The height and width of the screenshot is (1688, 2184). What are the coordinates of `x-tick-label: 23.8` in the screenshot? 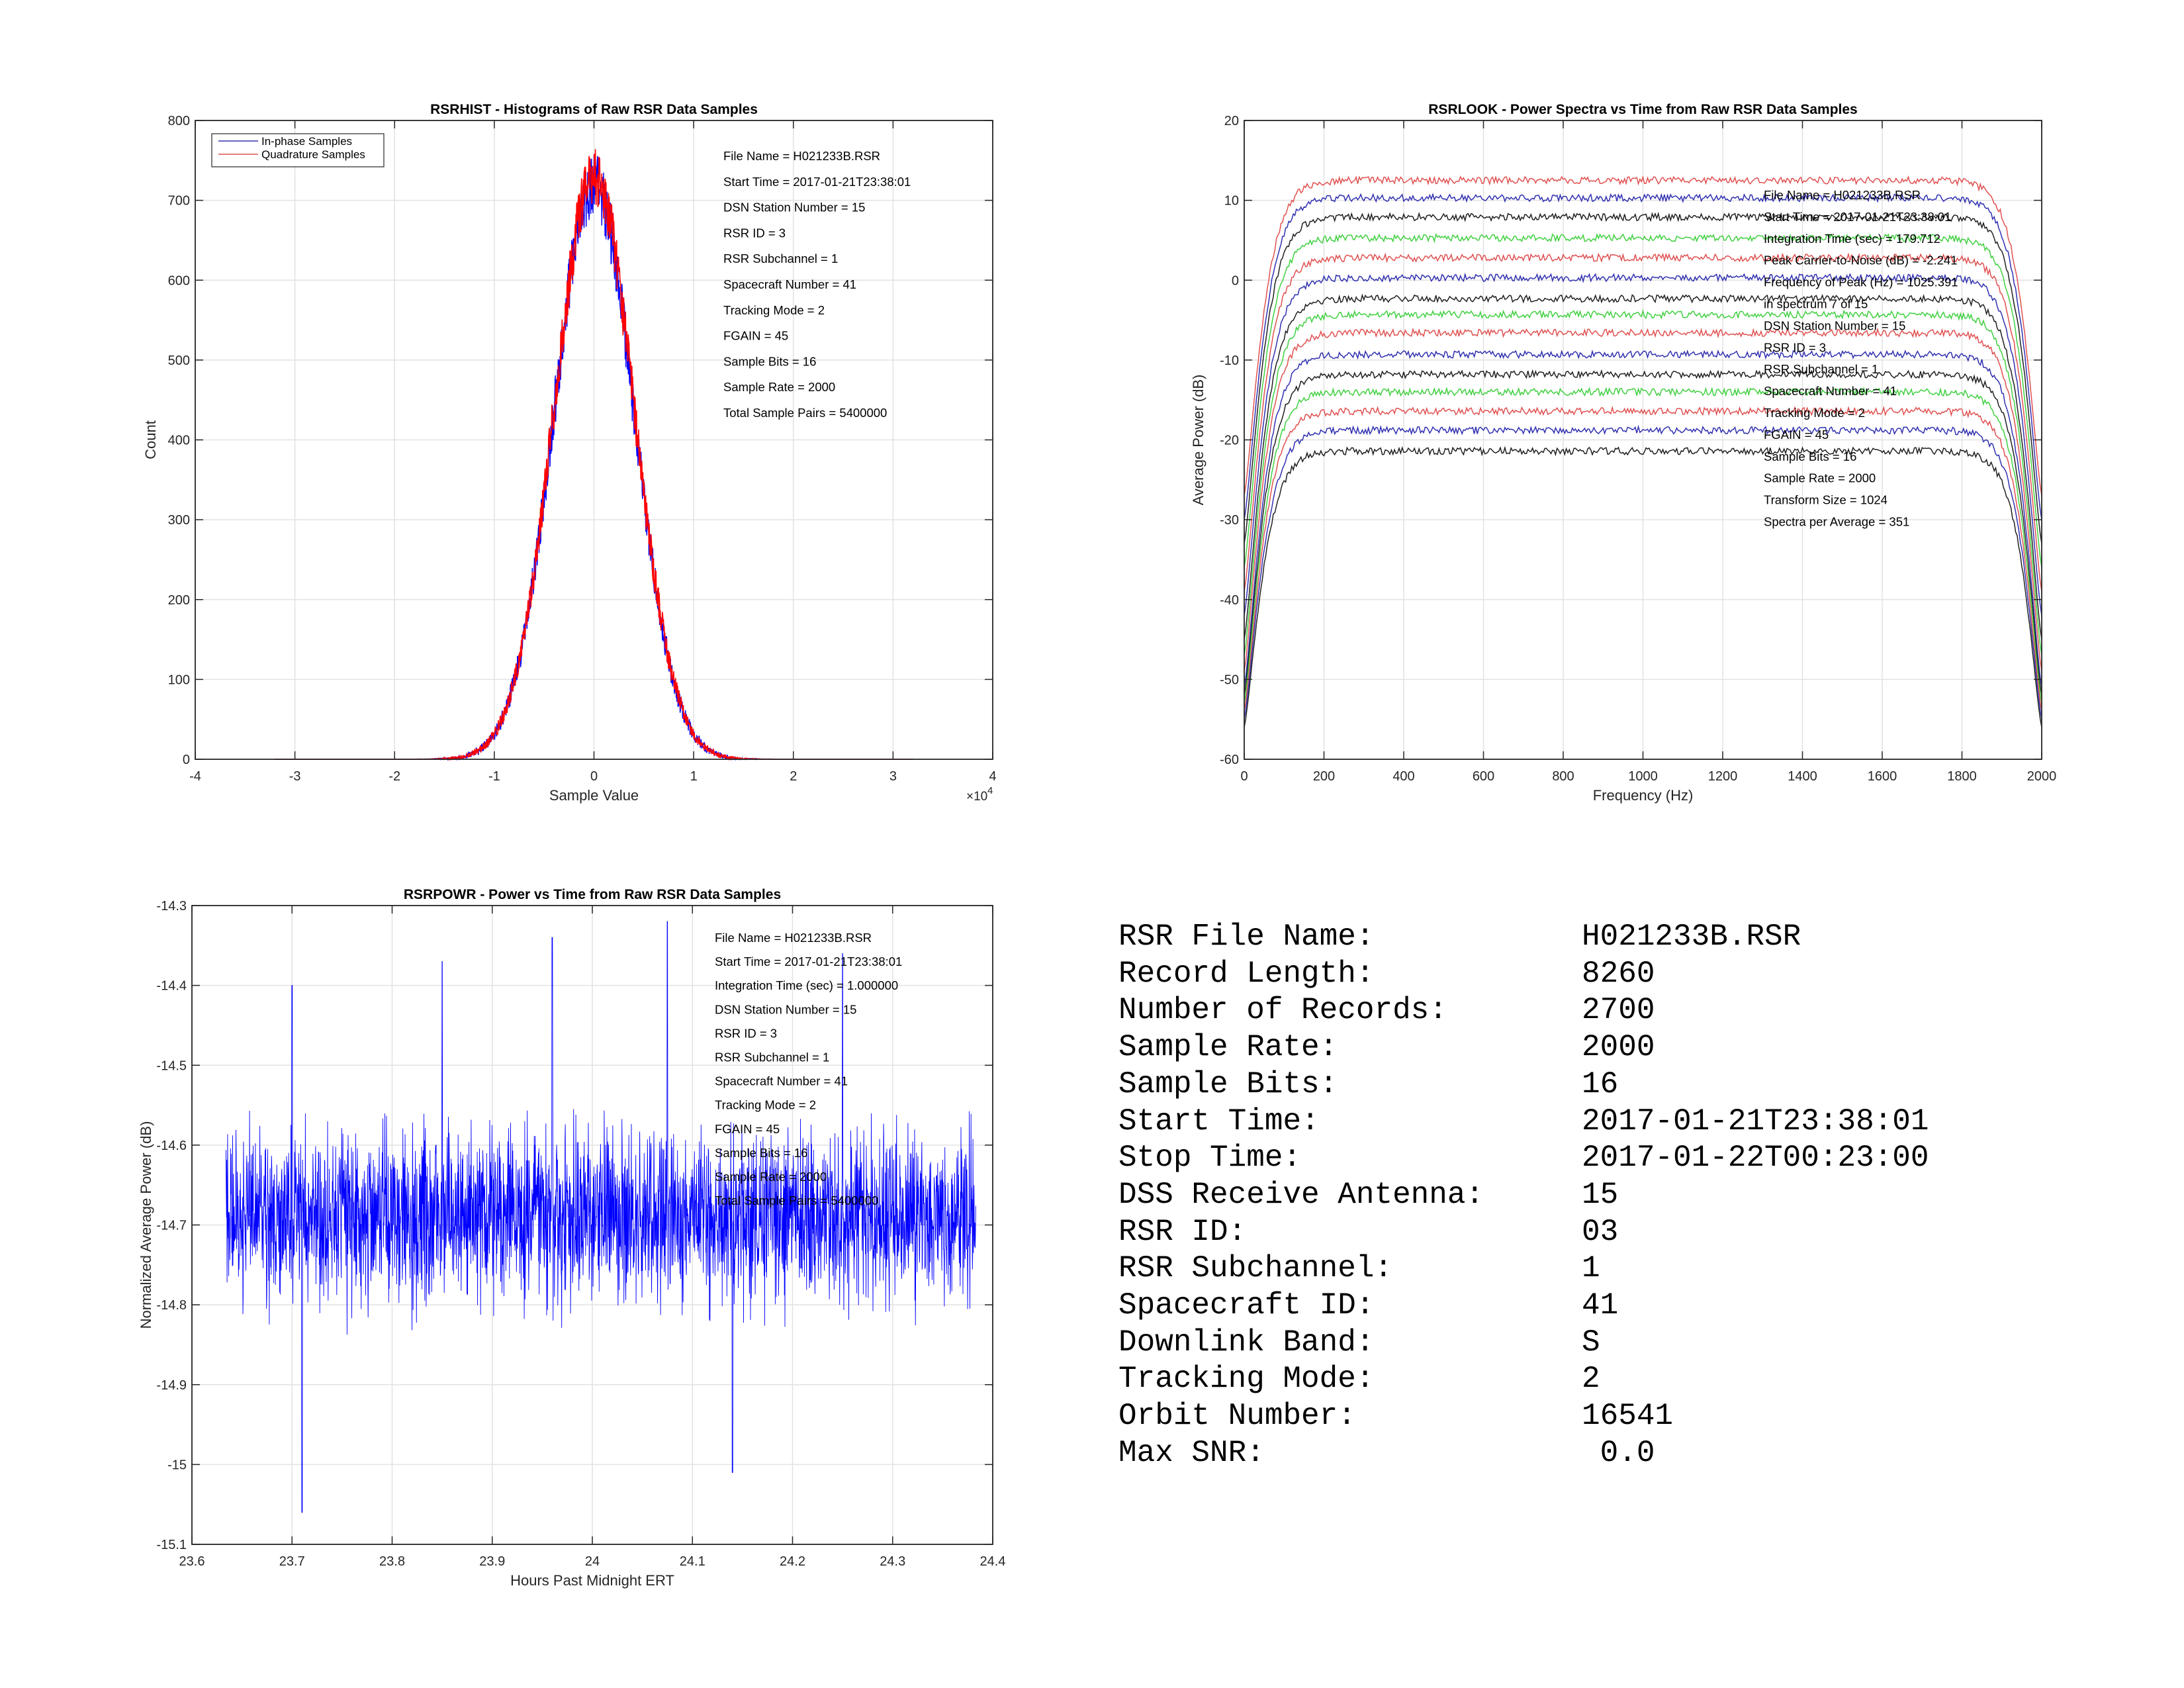 It's located at (392, 1561).